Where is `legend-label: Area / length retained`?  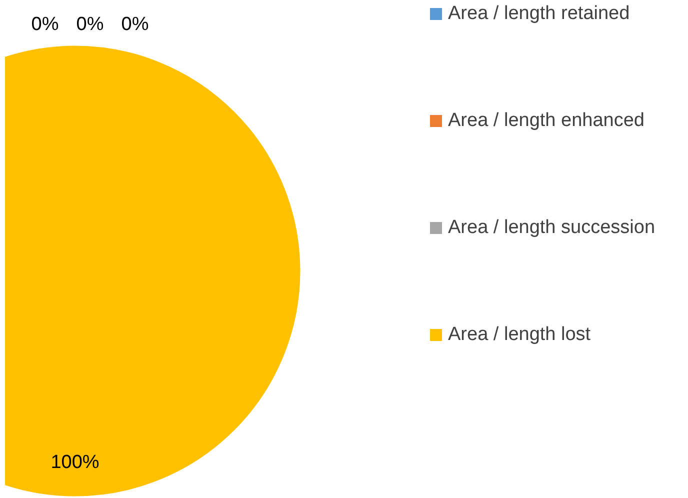
legend-label: Area / length retained is located at coordinates (539, 13).